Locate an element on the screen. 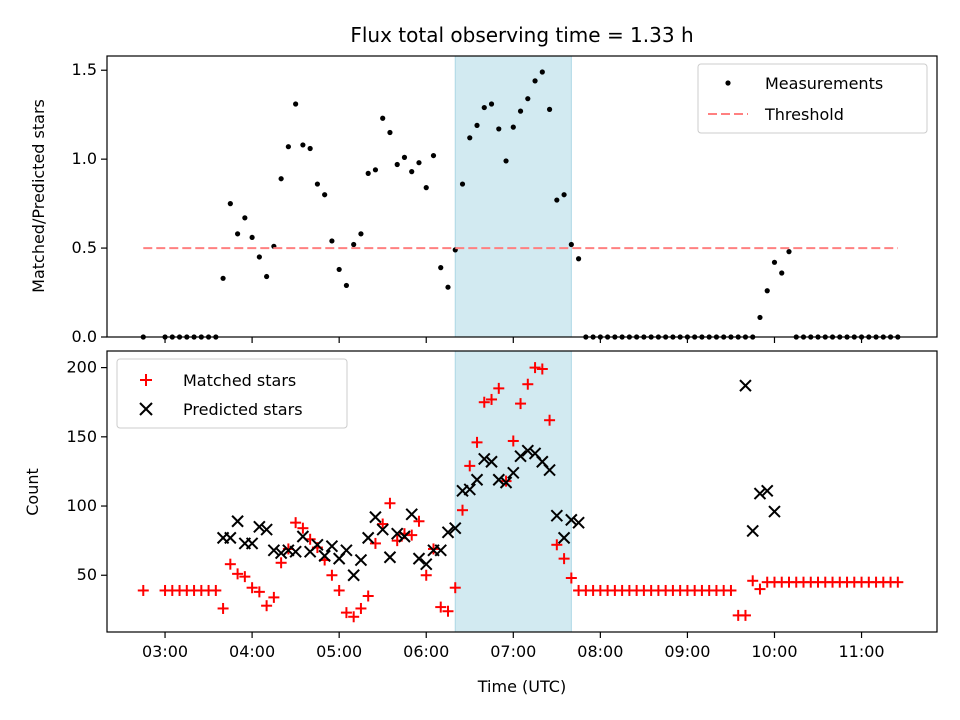 The height and width of the screenshot is (720, 960). x-tick-label: 11:00 is located at coordinates (861, 651).